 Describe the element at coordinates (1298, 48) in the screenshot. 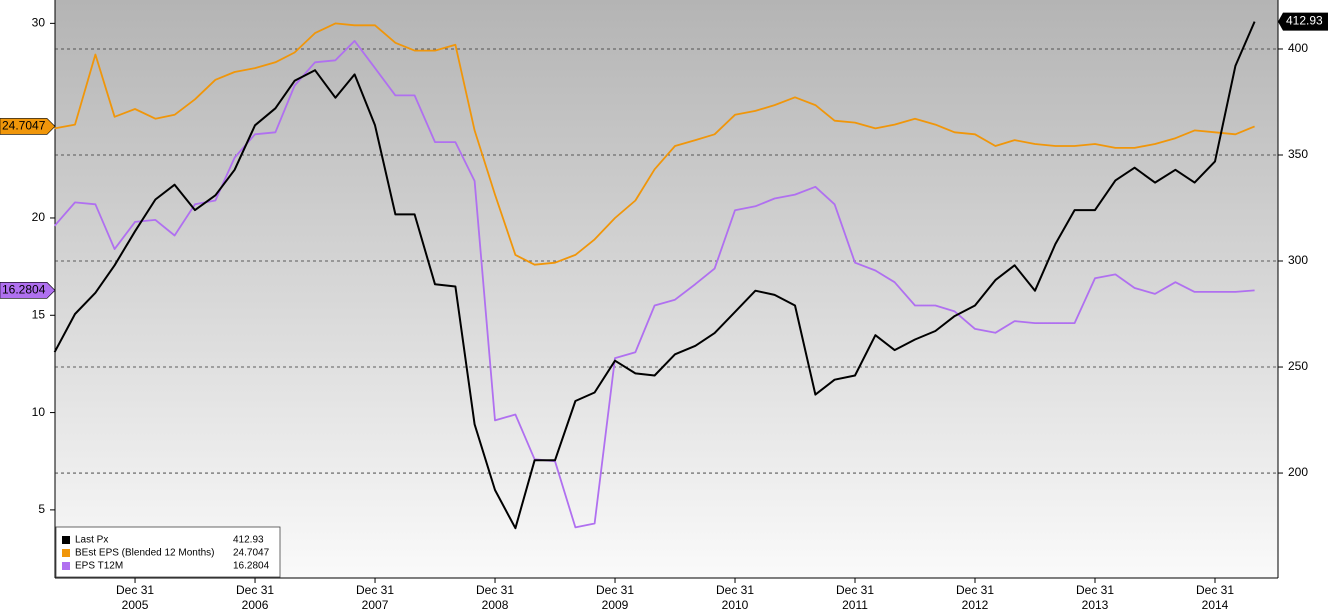

I see `y2-tick-label: 400` at that location.